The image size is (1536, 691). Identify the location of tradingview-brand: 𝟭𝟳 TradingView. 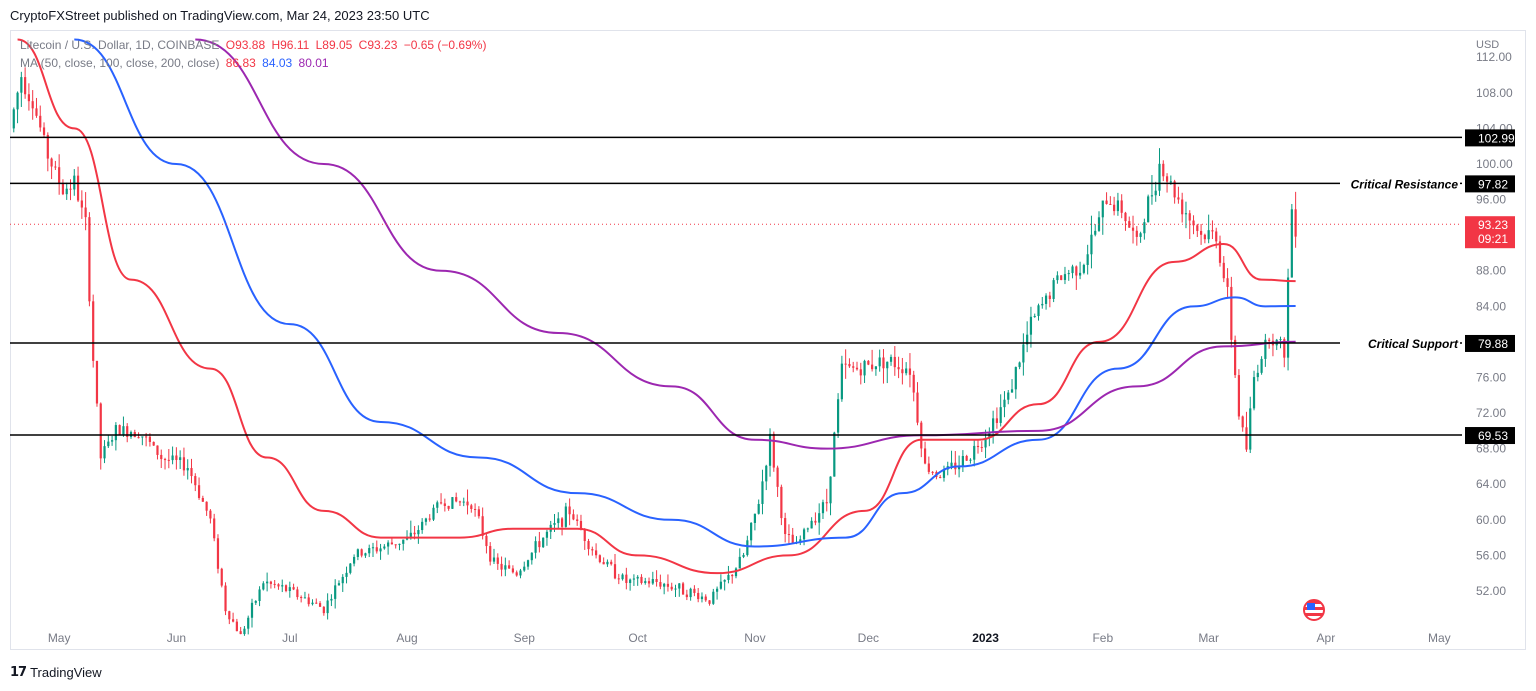
(56, 672).